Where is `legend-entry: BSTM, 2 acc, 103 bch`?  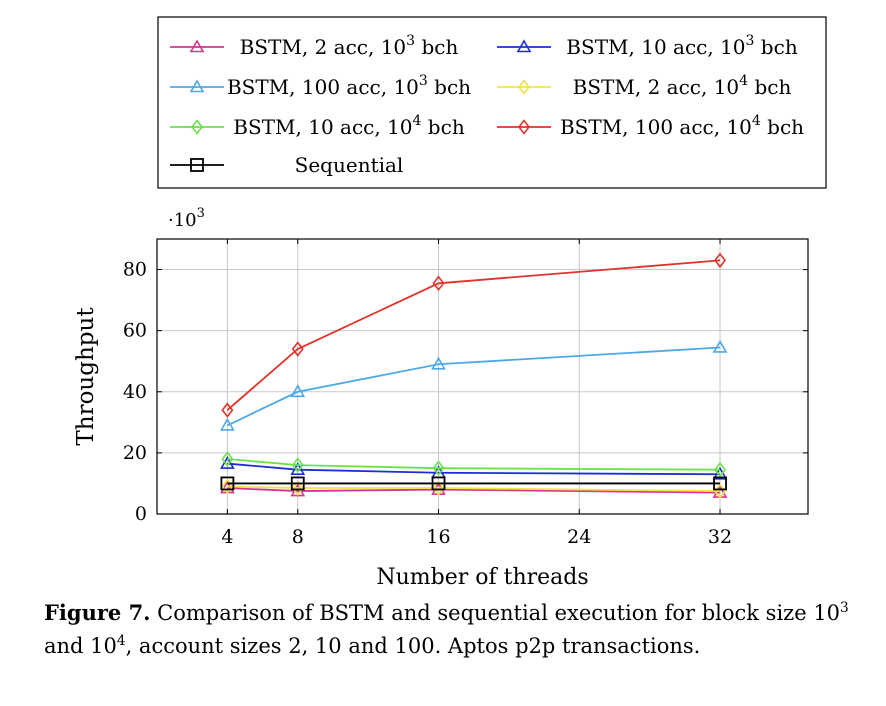 legend-entry: BSTM, 2 acc, 103 bch is located at coordinates (314, 46).